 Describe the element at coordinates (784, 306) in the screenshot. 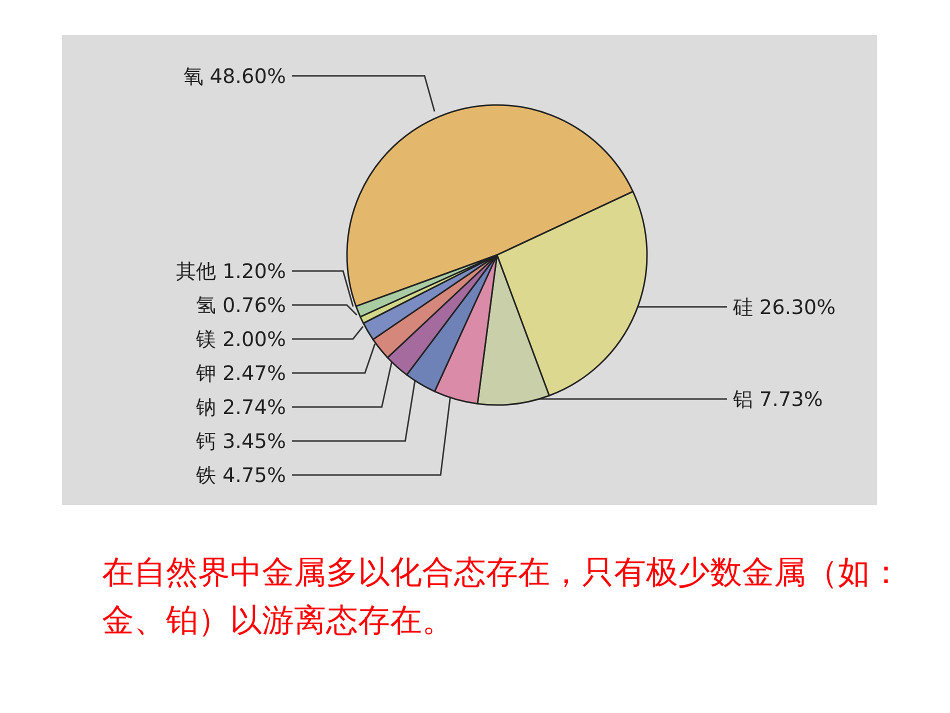

I see `slice-label: 硅 26.30%` at that location.